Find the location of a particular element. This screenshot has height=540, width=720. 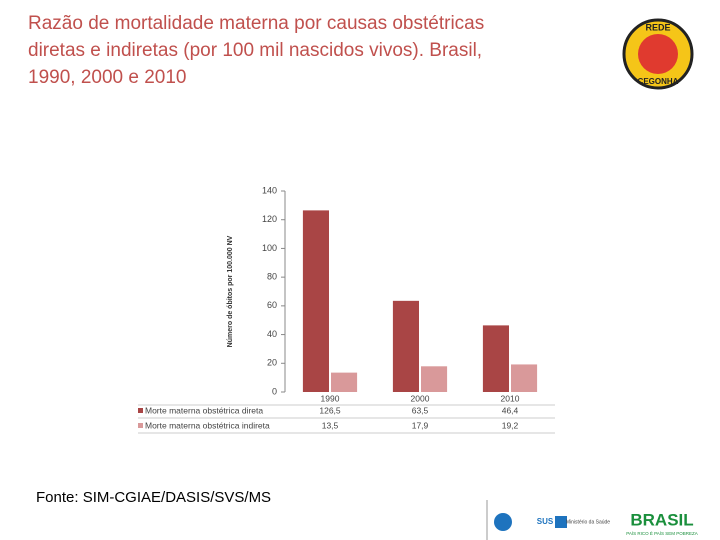

value-label: 63,5 is located at coordinates (420, 410).